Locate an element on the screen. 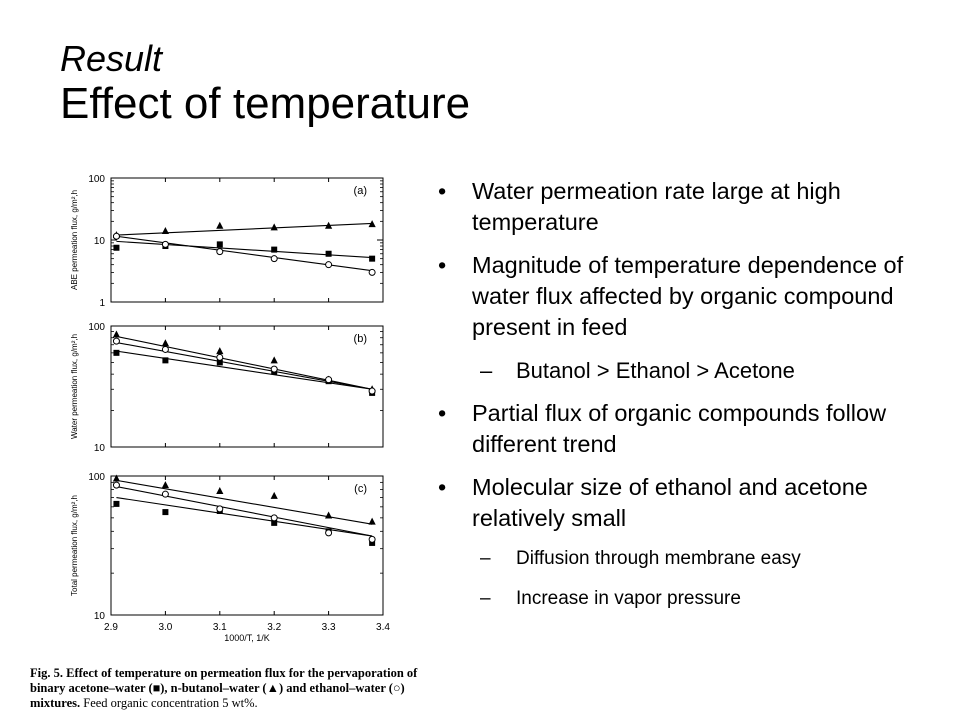 This screenshot has width=960, height=720. x-tick-label: 3.4 is located at coordinates (383, 627).